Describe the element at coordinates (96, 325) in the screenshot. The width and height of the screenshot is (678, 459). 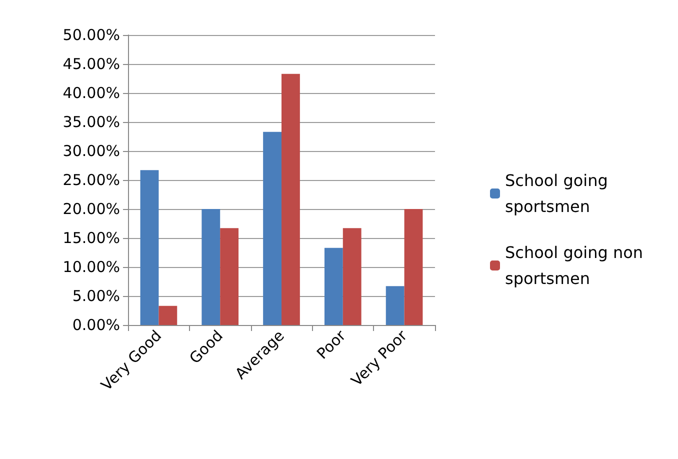
I see `y-tick-label: 0.00%` at that location.